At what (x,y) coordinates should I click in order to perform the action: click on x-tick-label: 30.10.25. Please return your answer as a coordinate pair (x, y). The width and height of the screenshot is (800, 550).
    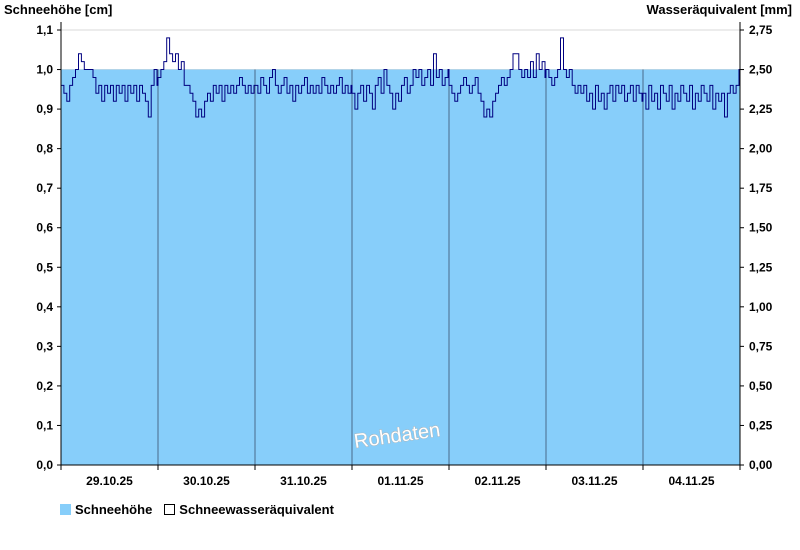
    Looking at the image, I should click on (206, 481).